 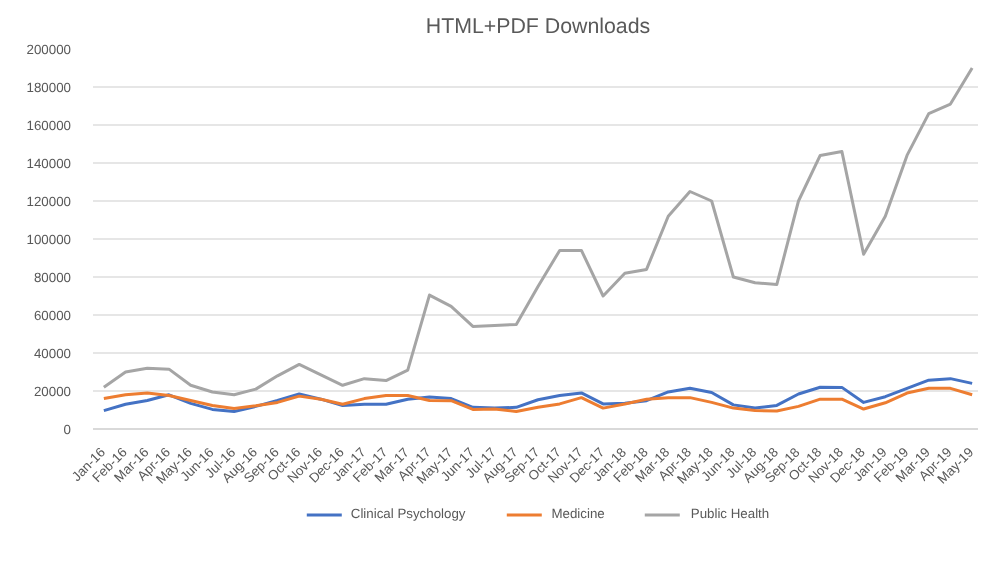 What do you see at coordinates (538, 27) in the screenshot?
I see `chart-title: HTML+PDF Downloads` at bounding box center [538, 27].